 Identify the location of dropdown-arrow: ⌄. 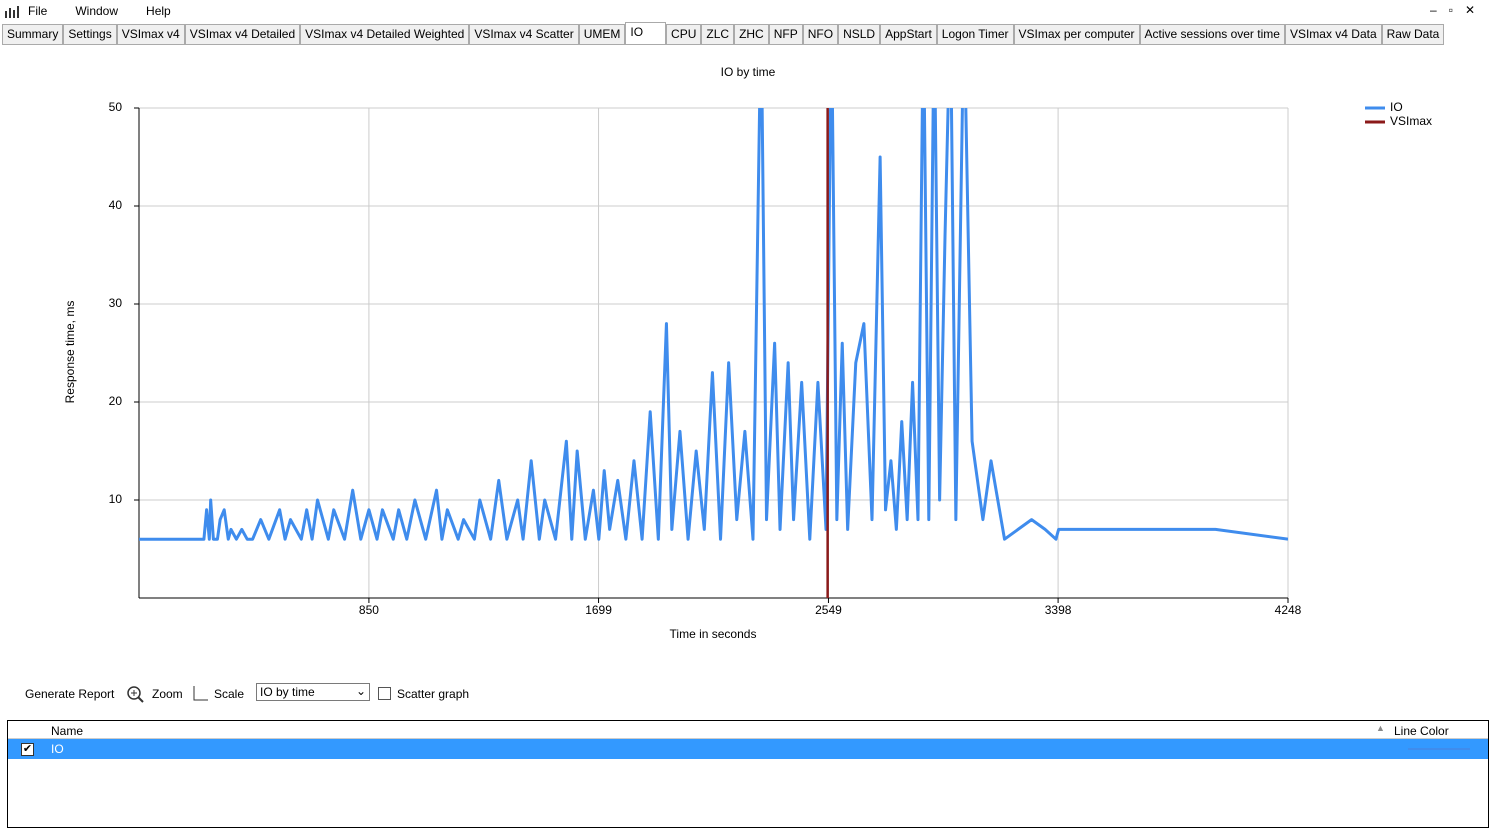
(360, 691).